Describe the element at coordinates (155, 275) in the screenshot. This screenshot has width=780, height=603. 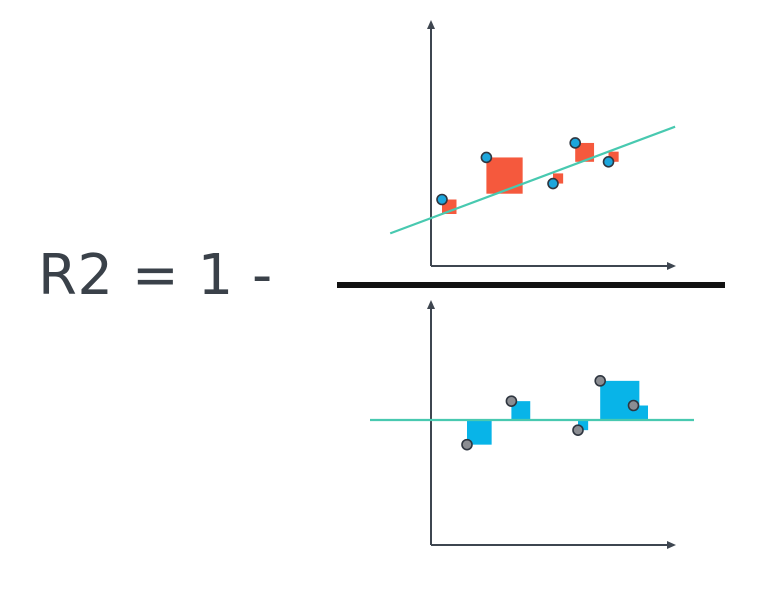
I see `formula-r2-equals-one-minus: R2 = 1 -` at that location.